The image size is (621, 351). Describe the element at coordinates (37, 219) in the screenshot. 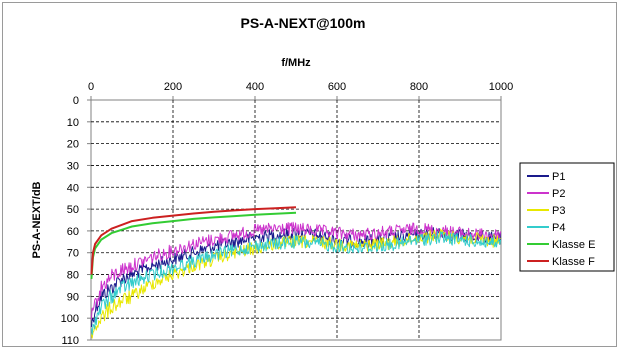

I see `y-axis-title: PS-A-NEXT/dB` at that location.